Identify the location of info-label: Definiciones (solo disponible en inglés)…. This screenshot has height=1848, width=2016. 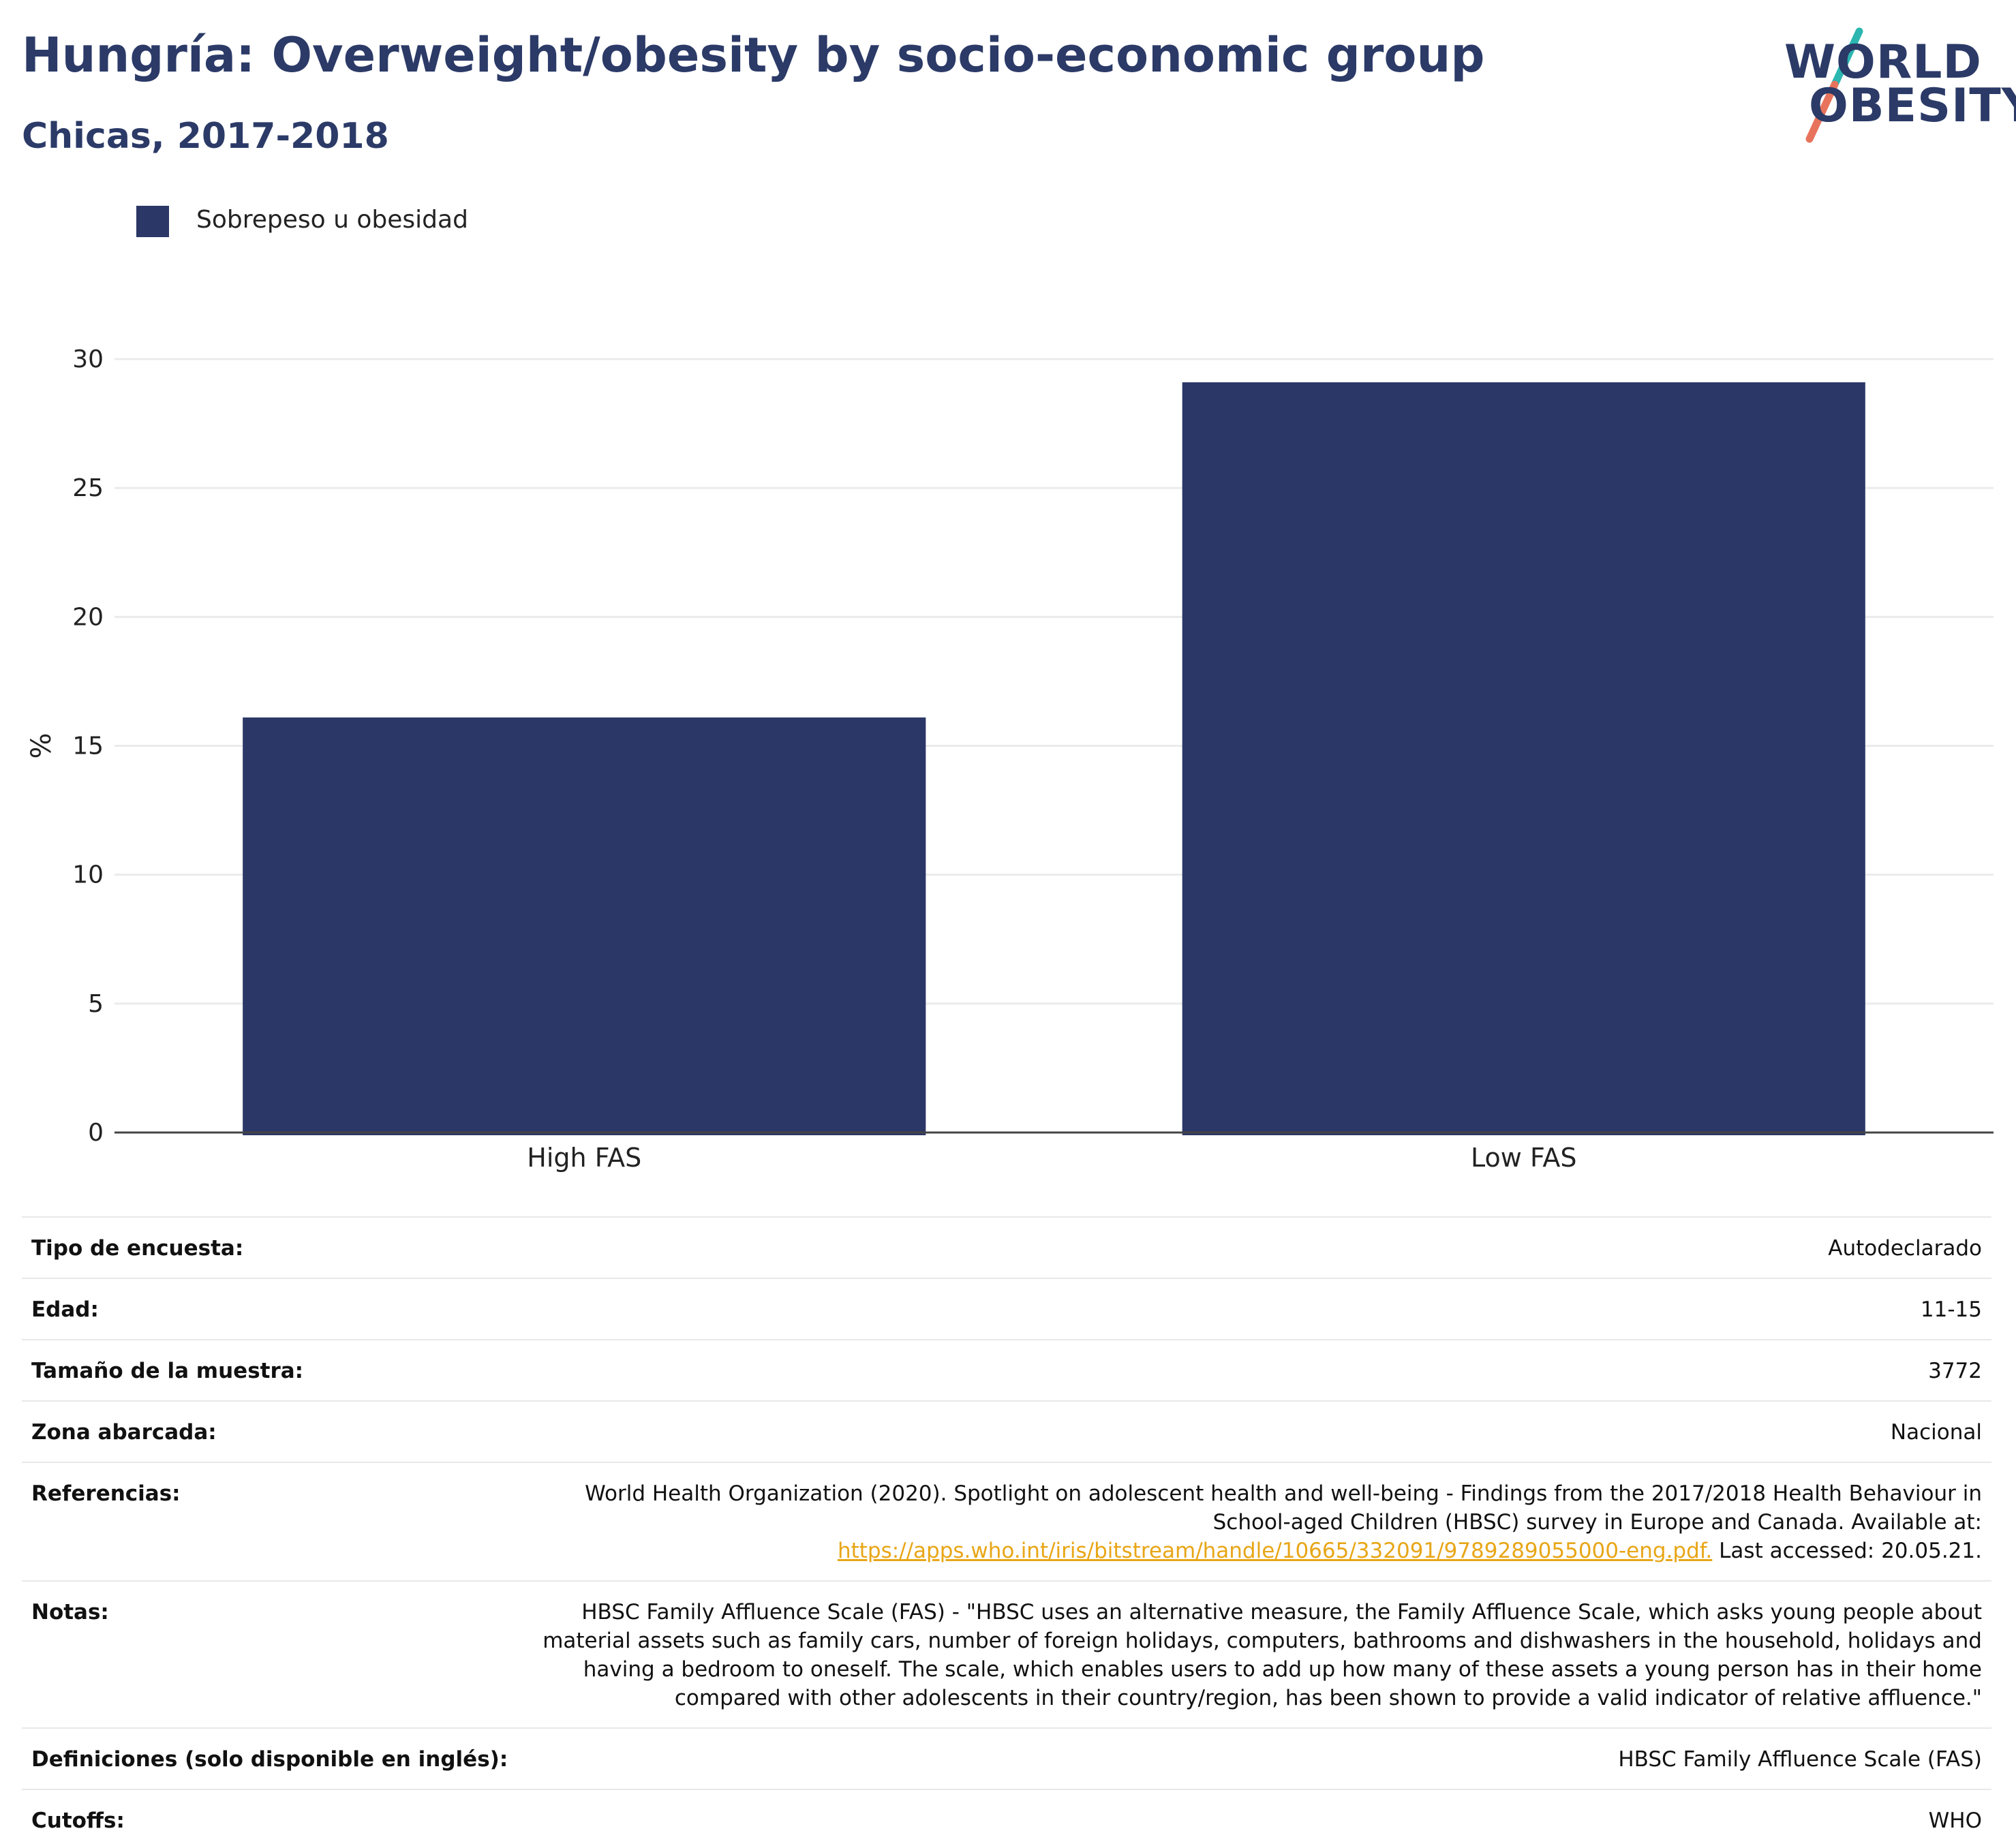
(269, 1759).